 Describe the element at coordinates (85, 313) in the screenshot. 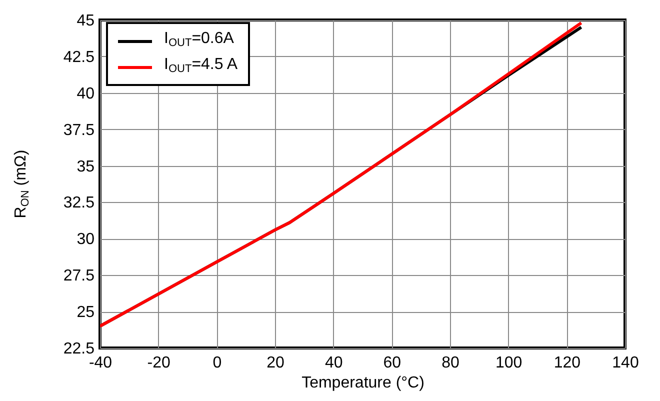

I see `y-tick-label: 25` at that location.